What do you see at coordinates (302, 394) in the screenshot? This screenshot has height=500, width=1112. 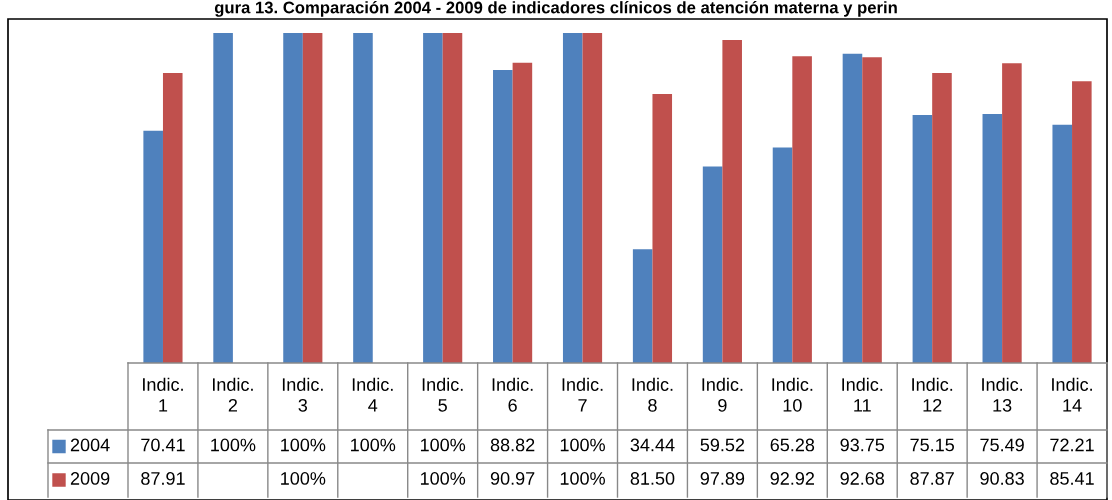 I see `x-tick-label: Indic. 3` at bounding box center [302, 394].